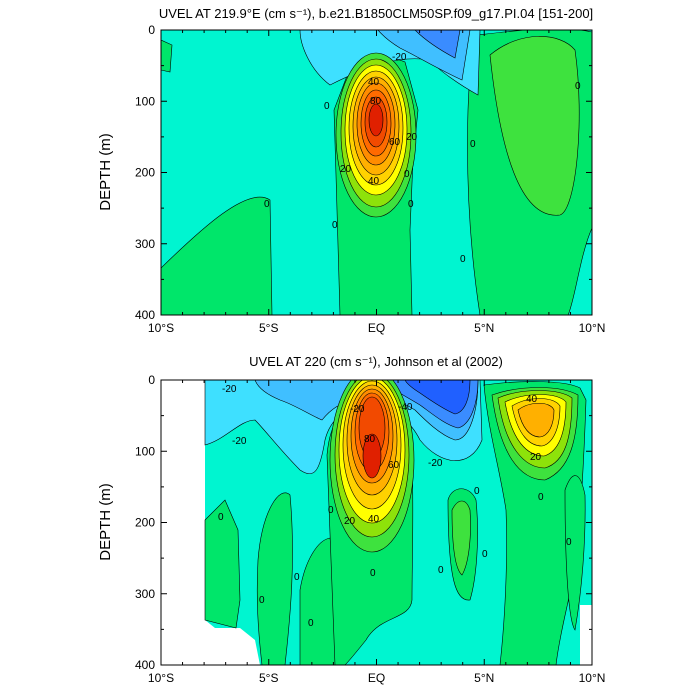  I want to click on contour-label: -40, so click(405, 407).